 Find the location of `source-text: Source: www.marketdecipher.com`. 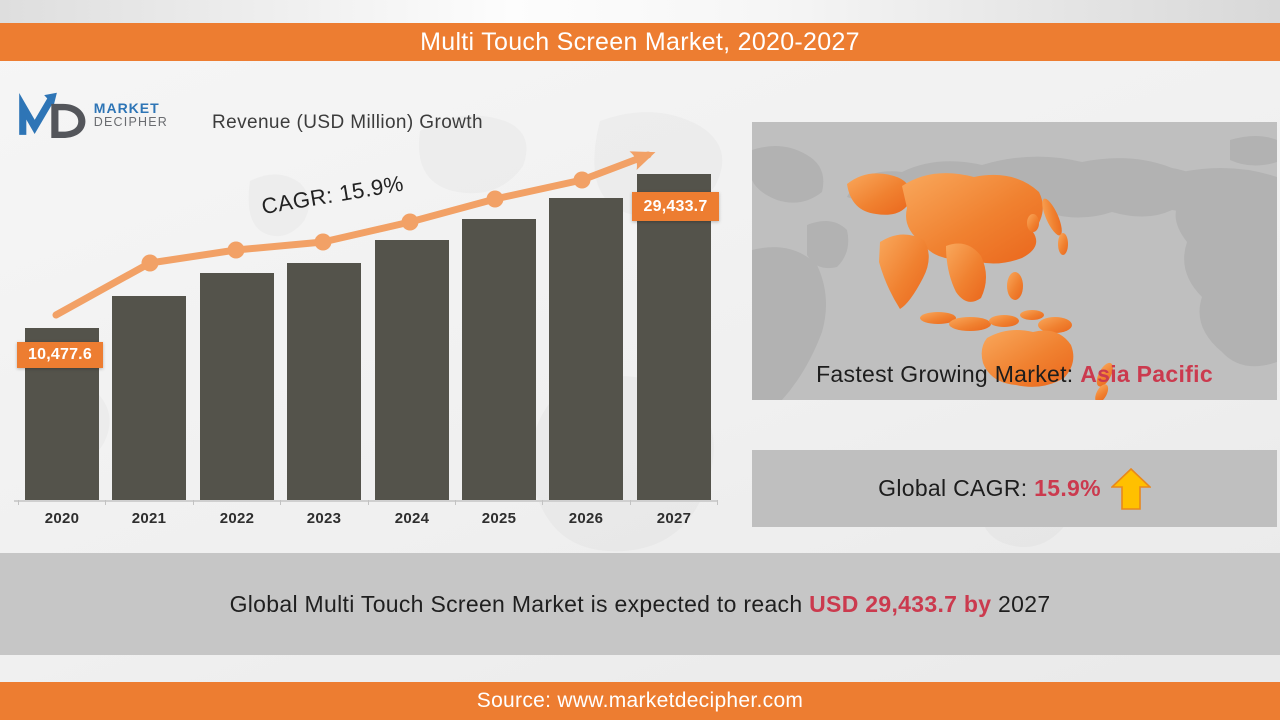

source-text: Source: www.marketdecipher.com is located at coordinates (640, 700).